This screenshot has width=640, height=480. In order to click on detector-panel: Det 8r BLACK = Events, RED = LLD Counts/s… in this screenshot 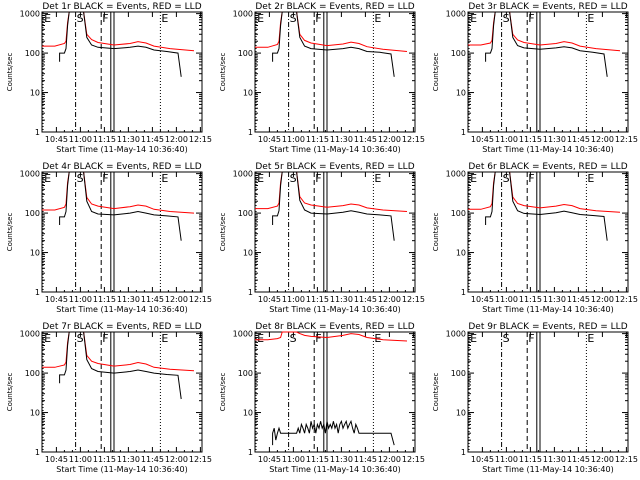, I will do `click(322, 398)`.